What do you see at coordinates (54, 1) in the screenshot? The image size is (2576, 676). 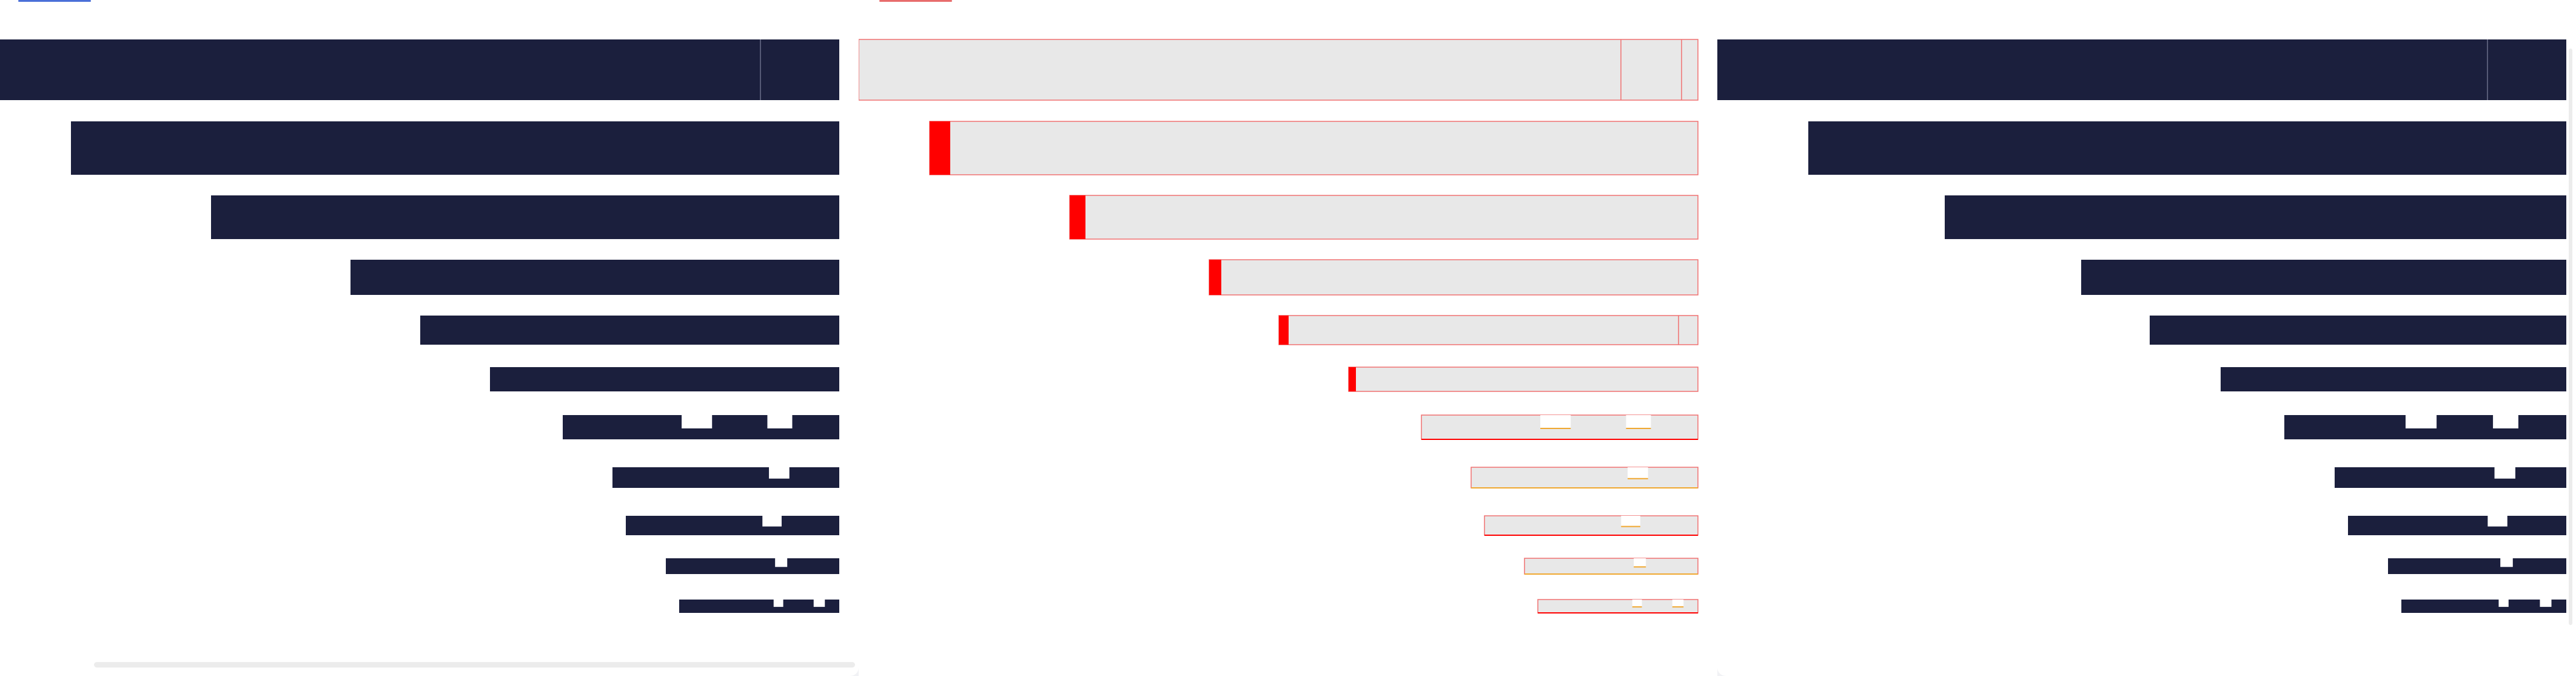 I see `tab-indicator-left` at bounding box center [54, 1].